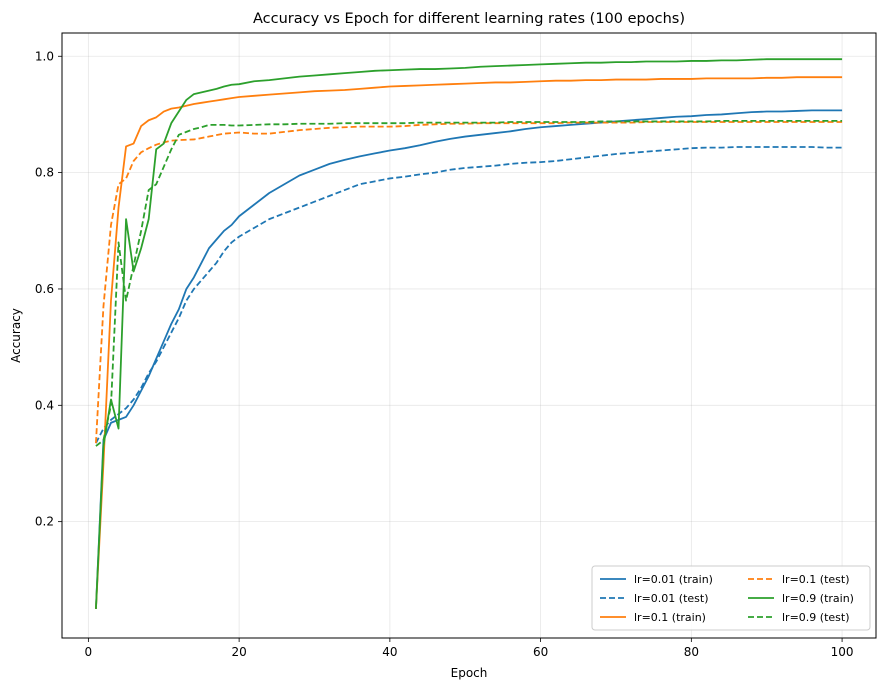 The width and height of the screenshot is (889, 690). I want to click on y-tick-label-4: 1.0, so click(44, 56).